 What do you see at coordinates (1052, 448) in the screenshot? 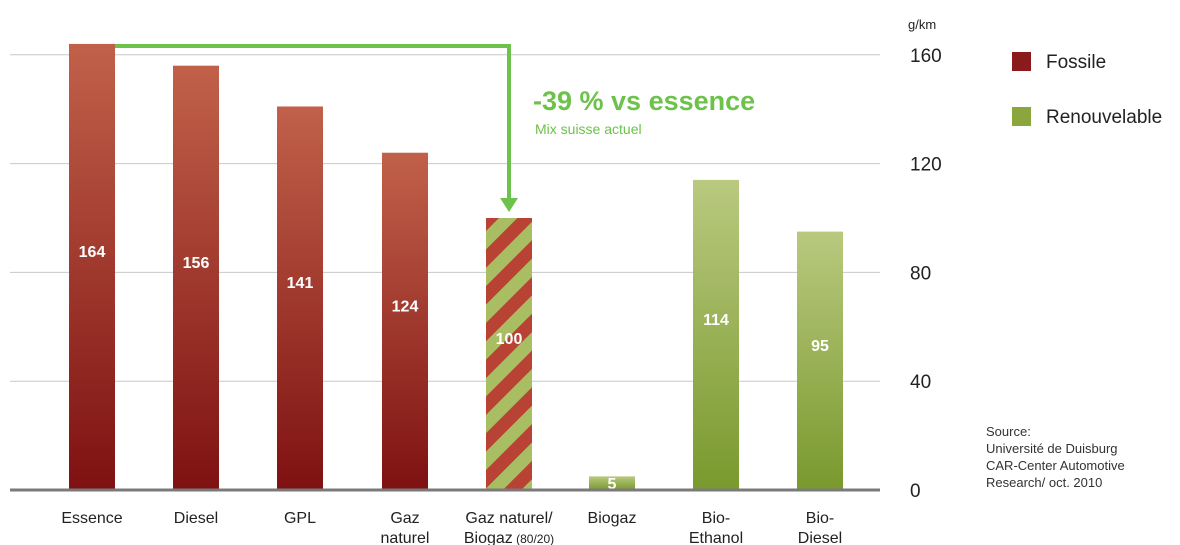
I see `source-line-2: Université de Duisburg` at bounding box center [1052, 448].